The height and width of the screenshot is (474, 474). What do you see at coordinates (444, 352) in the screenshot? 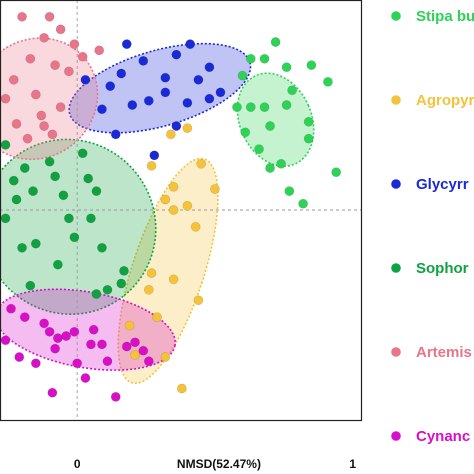
I see `legend-label-artemis: Artemis` at bounding box center [444, 352].